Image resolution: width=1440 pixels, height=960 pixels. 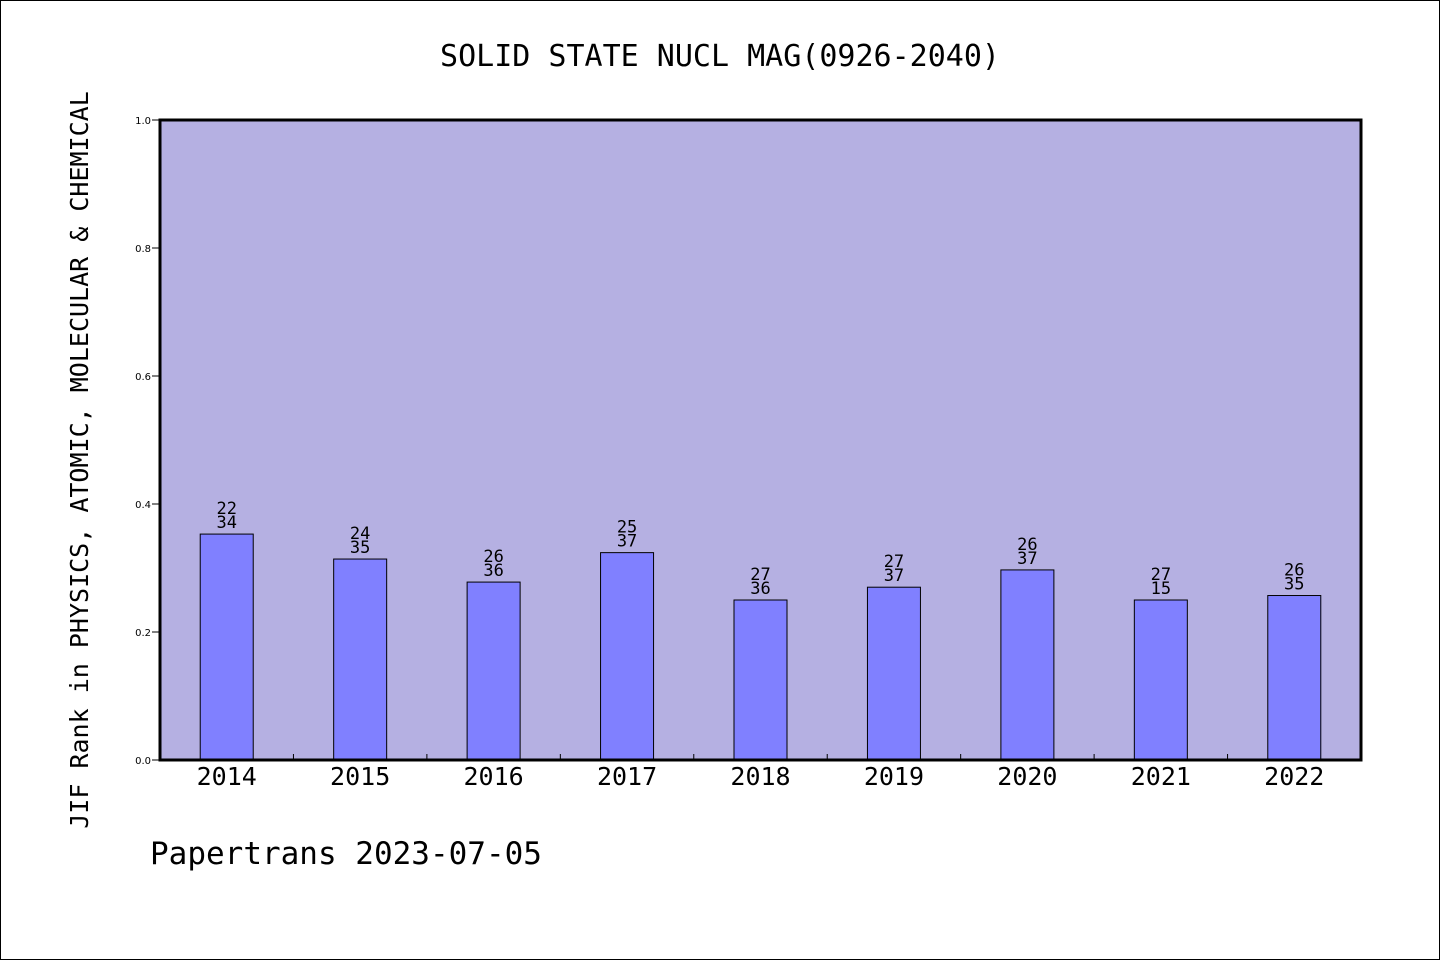 I want to click on x-tick-label: 2017, so click(x=627, y=776).